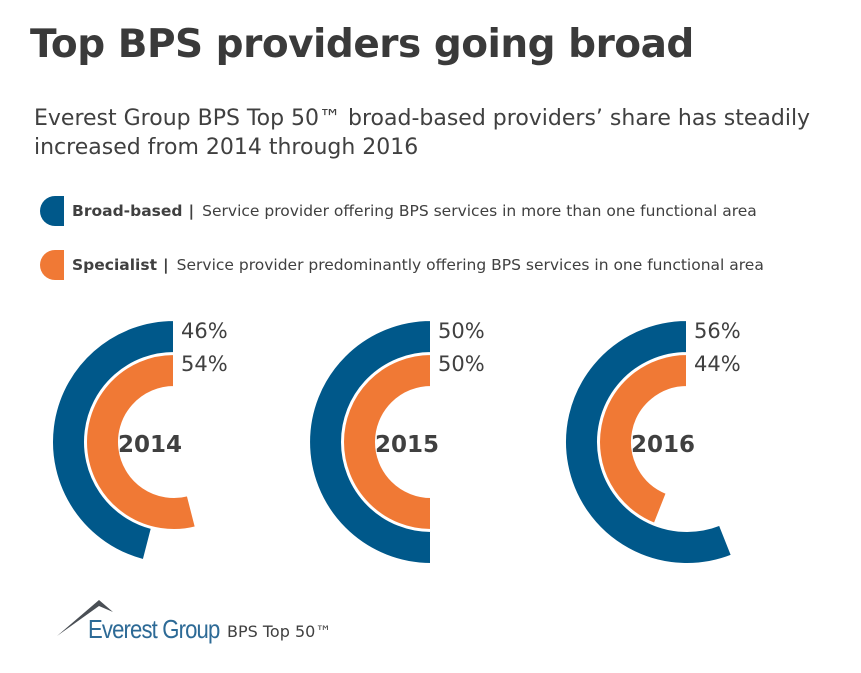 The image size is (861, 673). What do you see at coordinates (127, 211) in the screenshot?
I see `legend-label: Broad-based` at bounding box center [127, 211].